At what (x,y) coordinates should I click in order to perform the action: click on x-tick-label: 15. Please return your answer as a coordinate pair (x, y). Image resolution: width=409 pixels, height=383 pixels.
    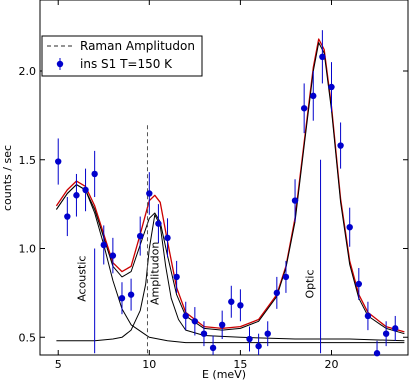
    Looking at the image, I should click on (240, 364).